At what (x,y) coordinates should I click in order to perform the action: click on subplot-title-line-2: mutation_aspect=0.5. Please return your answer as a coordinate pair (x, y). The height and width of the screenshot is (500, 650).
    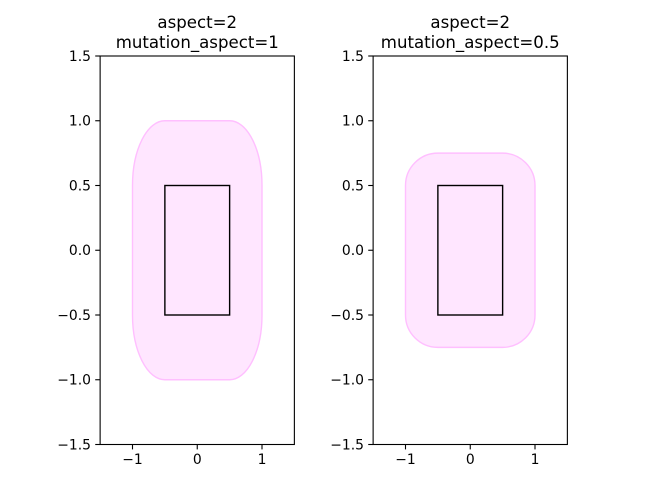
    Looking at the image, I should click on (470, 43).